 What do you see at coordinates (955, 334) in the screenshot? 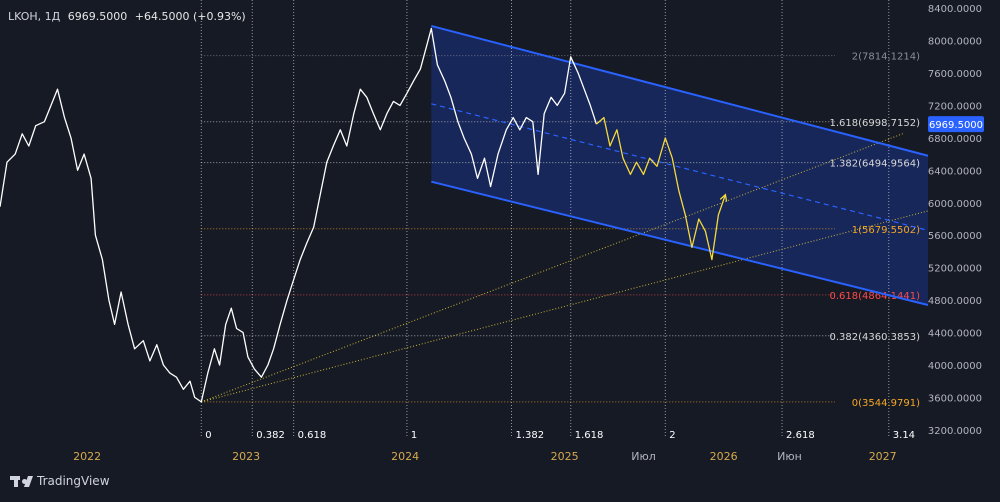
I see `y-tick-label: 4400.0000` at bounding box center [955, 334].